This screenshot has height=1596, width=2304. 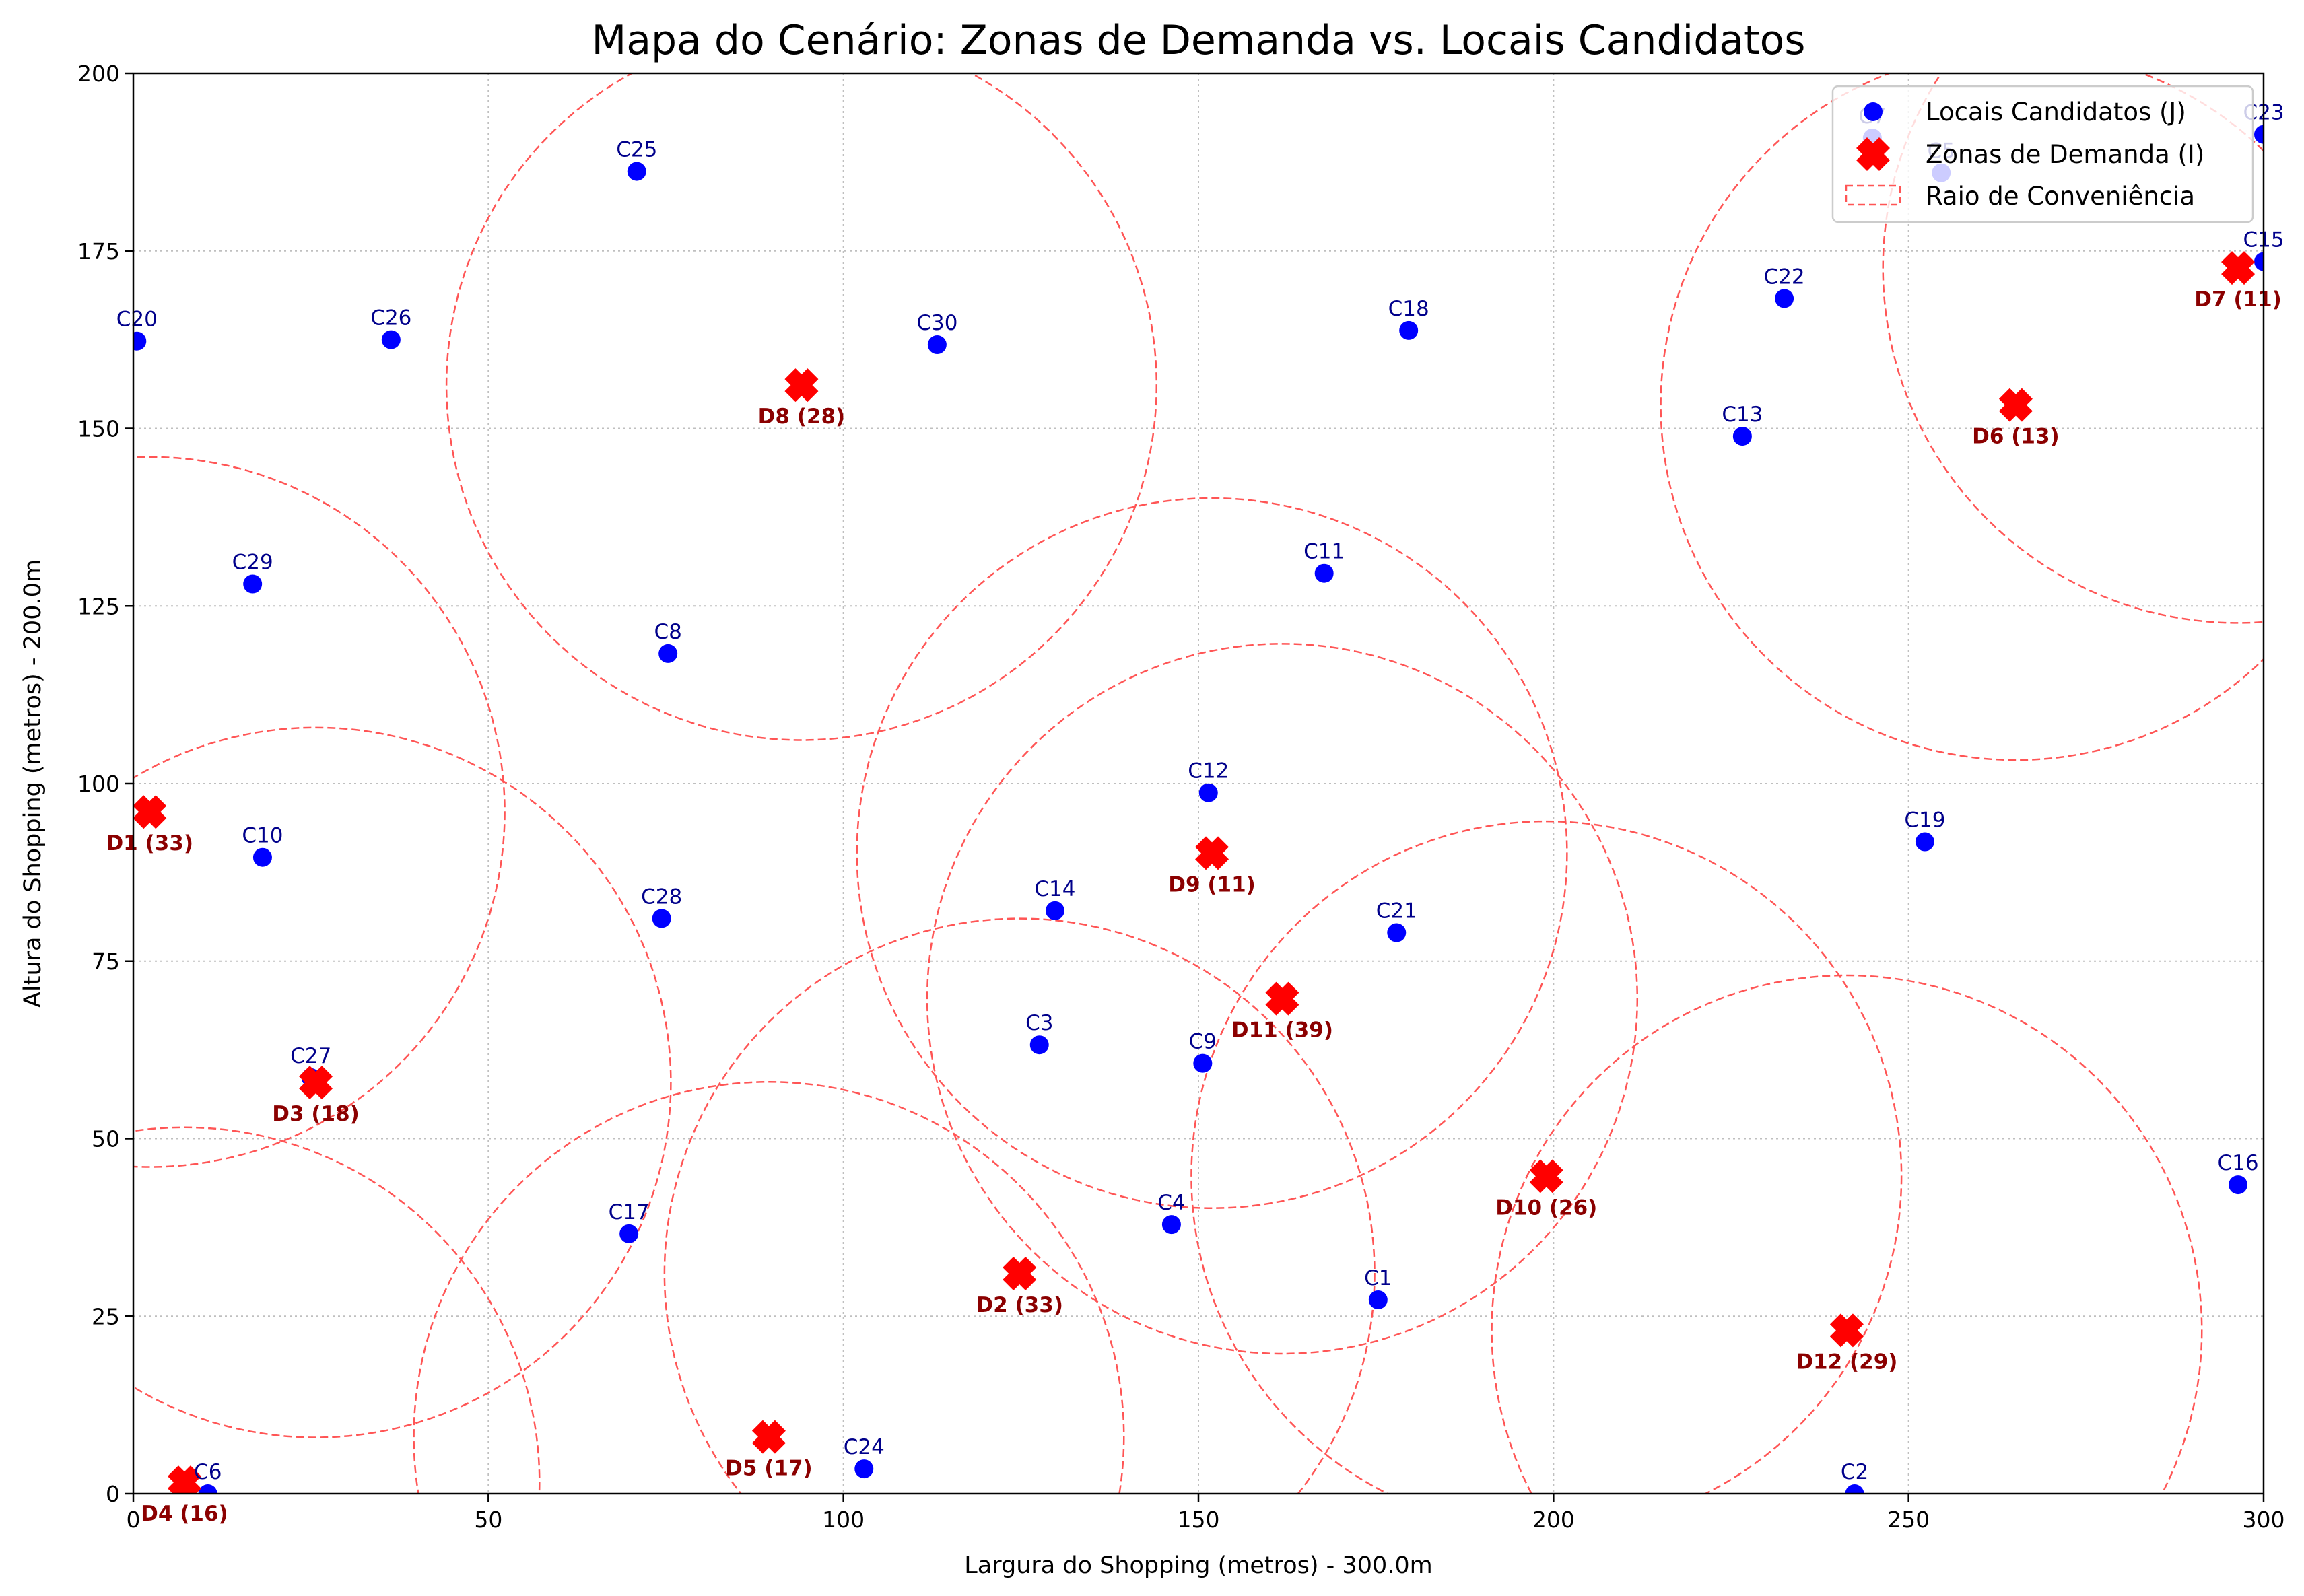 What do you see at coordinates (2060, 196) in the screenshot?
I see `legend-radius-label: Raio de Conveniência` at bounding box center [2060, 196].